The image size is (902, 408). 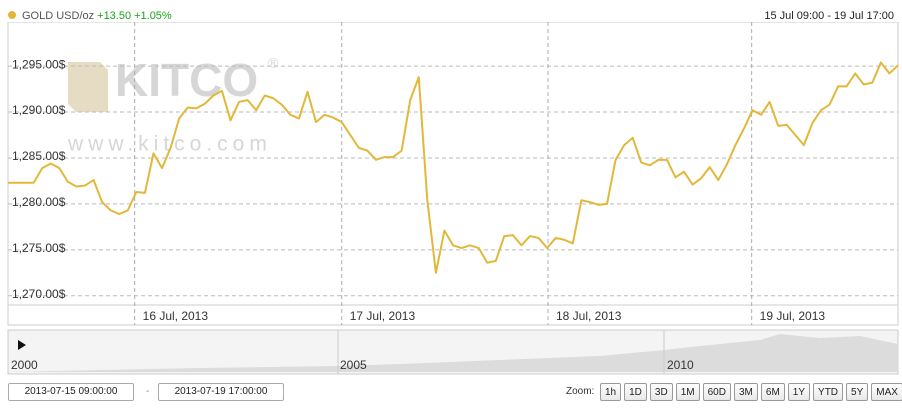 What do you see at coordinates (680, 365) in the screenshot?
I see `navigator-label: 2010` at bounding box center [680, 365].